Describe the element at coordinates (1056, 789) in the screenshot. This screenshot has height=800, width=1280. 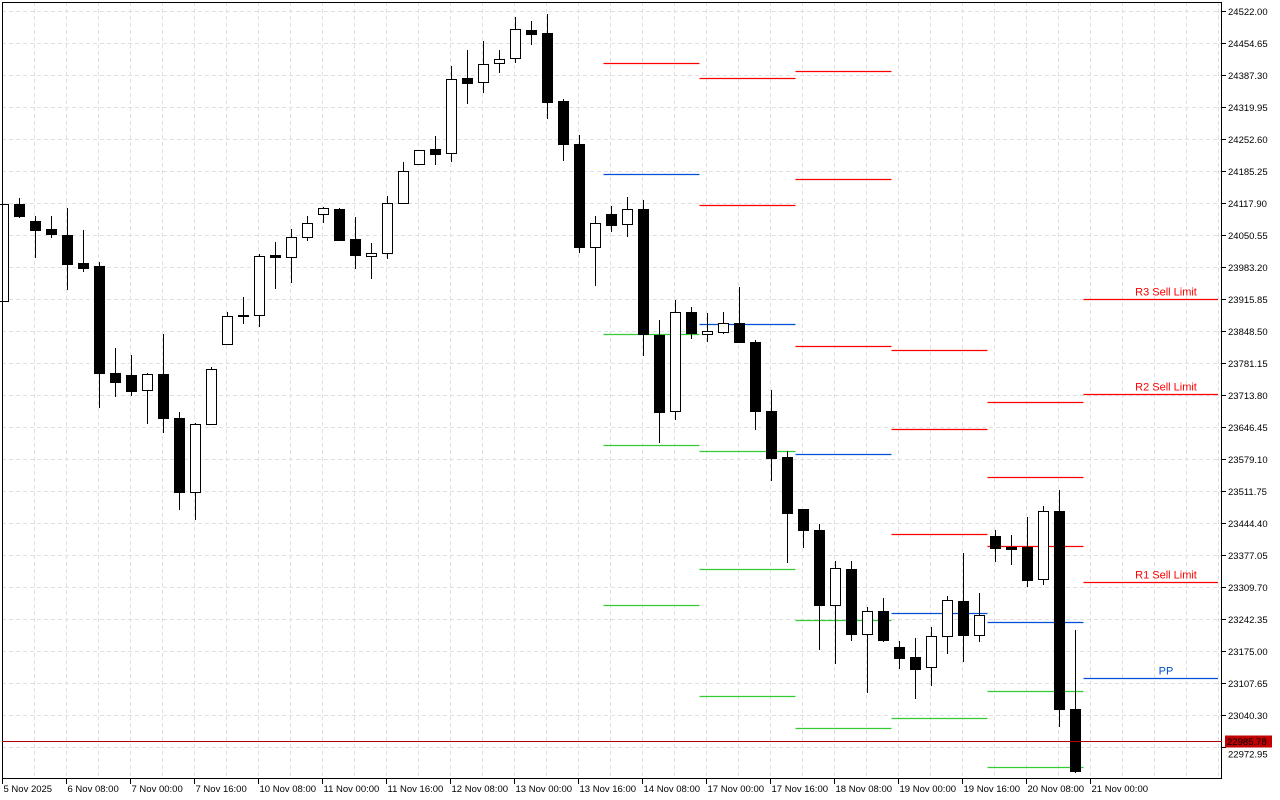
I see `x-tick-label: 20 Nov 08:00` at that location.